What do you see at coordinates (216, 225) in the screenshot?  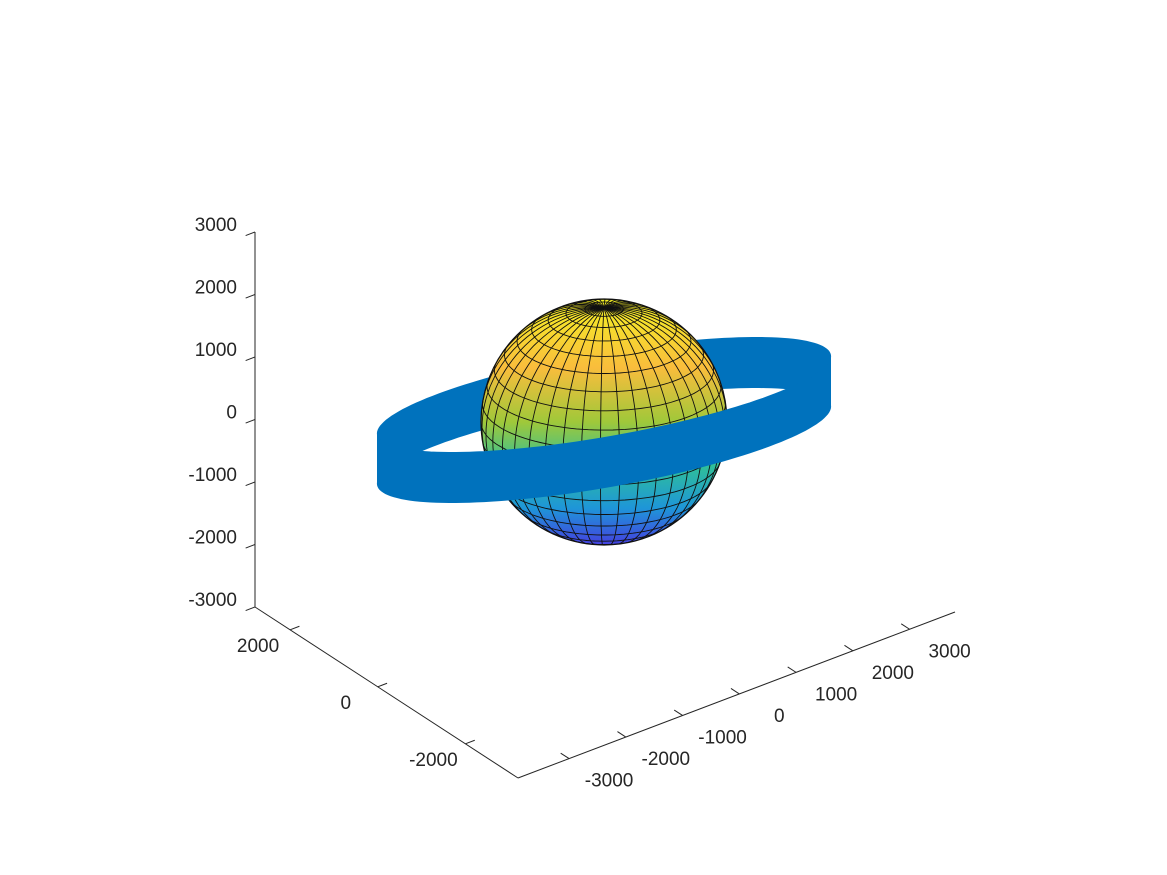 I see `z-tick-label: 3000` at bounding box center [216, 225].